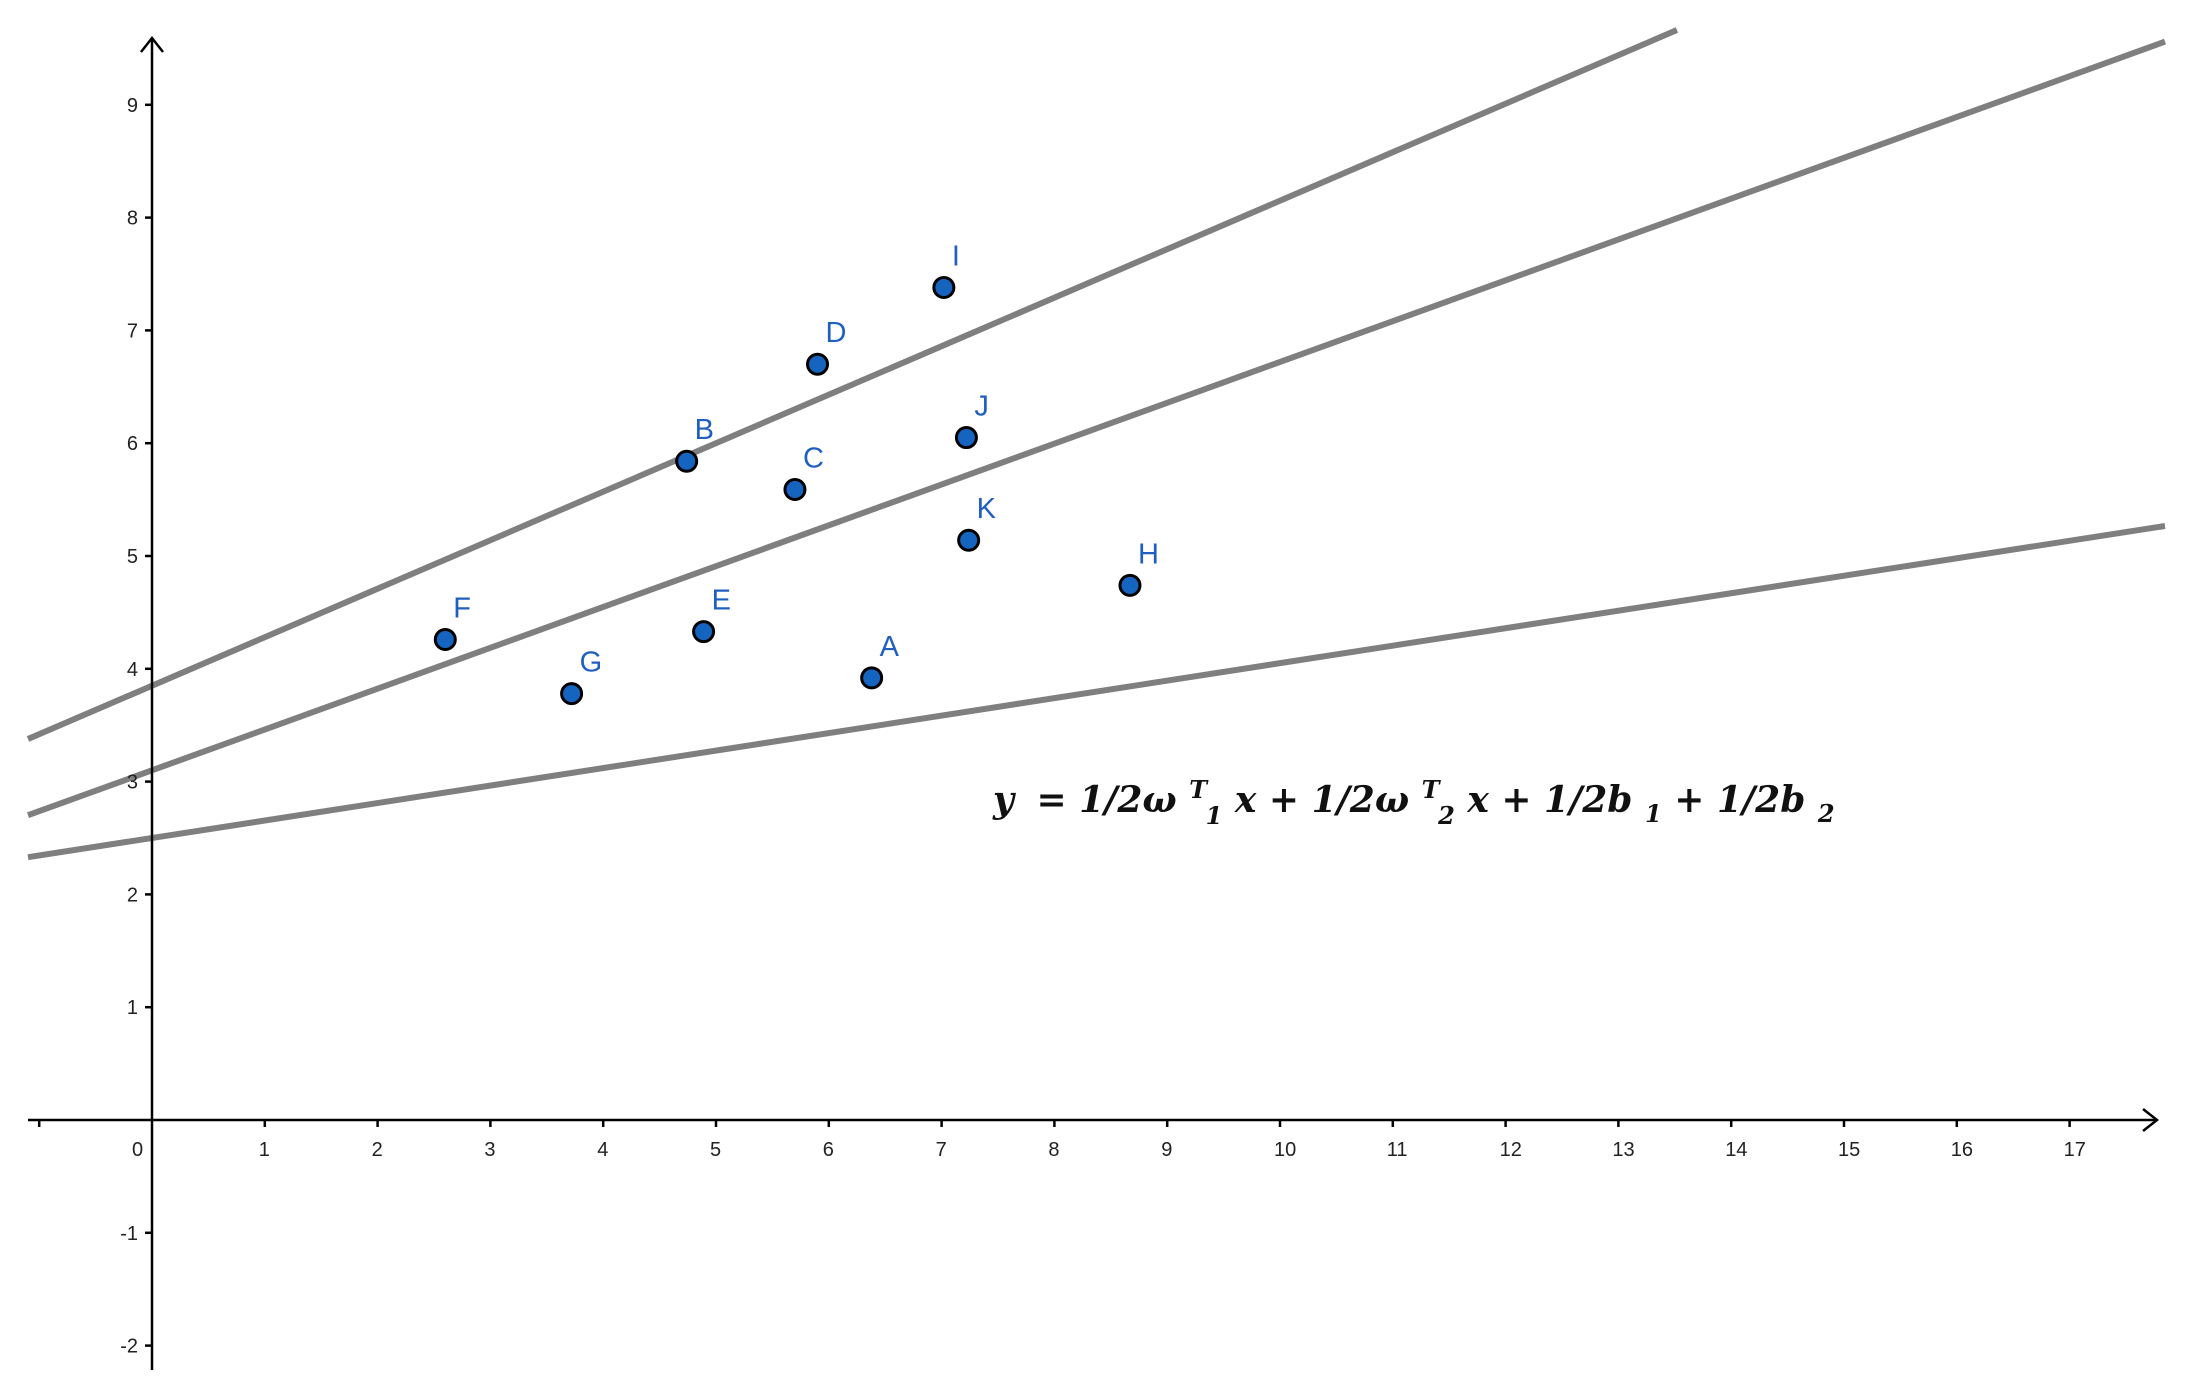 The width and height of the screenshot is (2190, 1389). What do you see at coordinates (828, 1150) in the screenshot?
I see `x-tick-label: 6` at bounding box center [828, 1150].